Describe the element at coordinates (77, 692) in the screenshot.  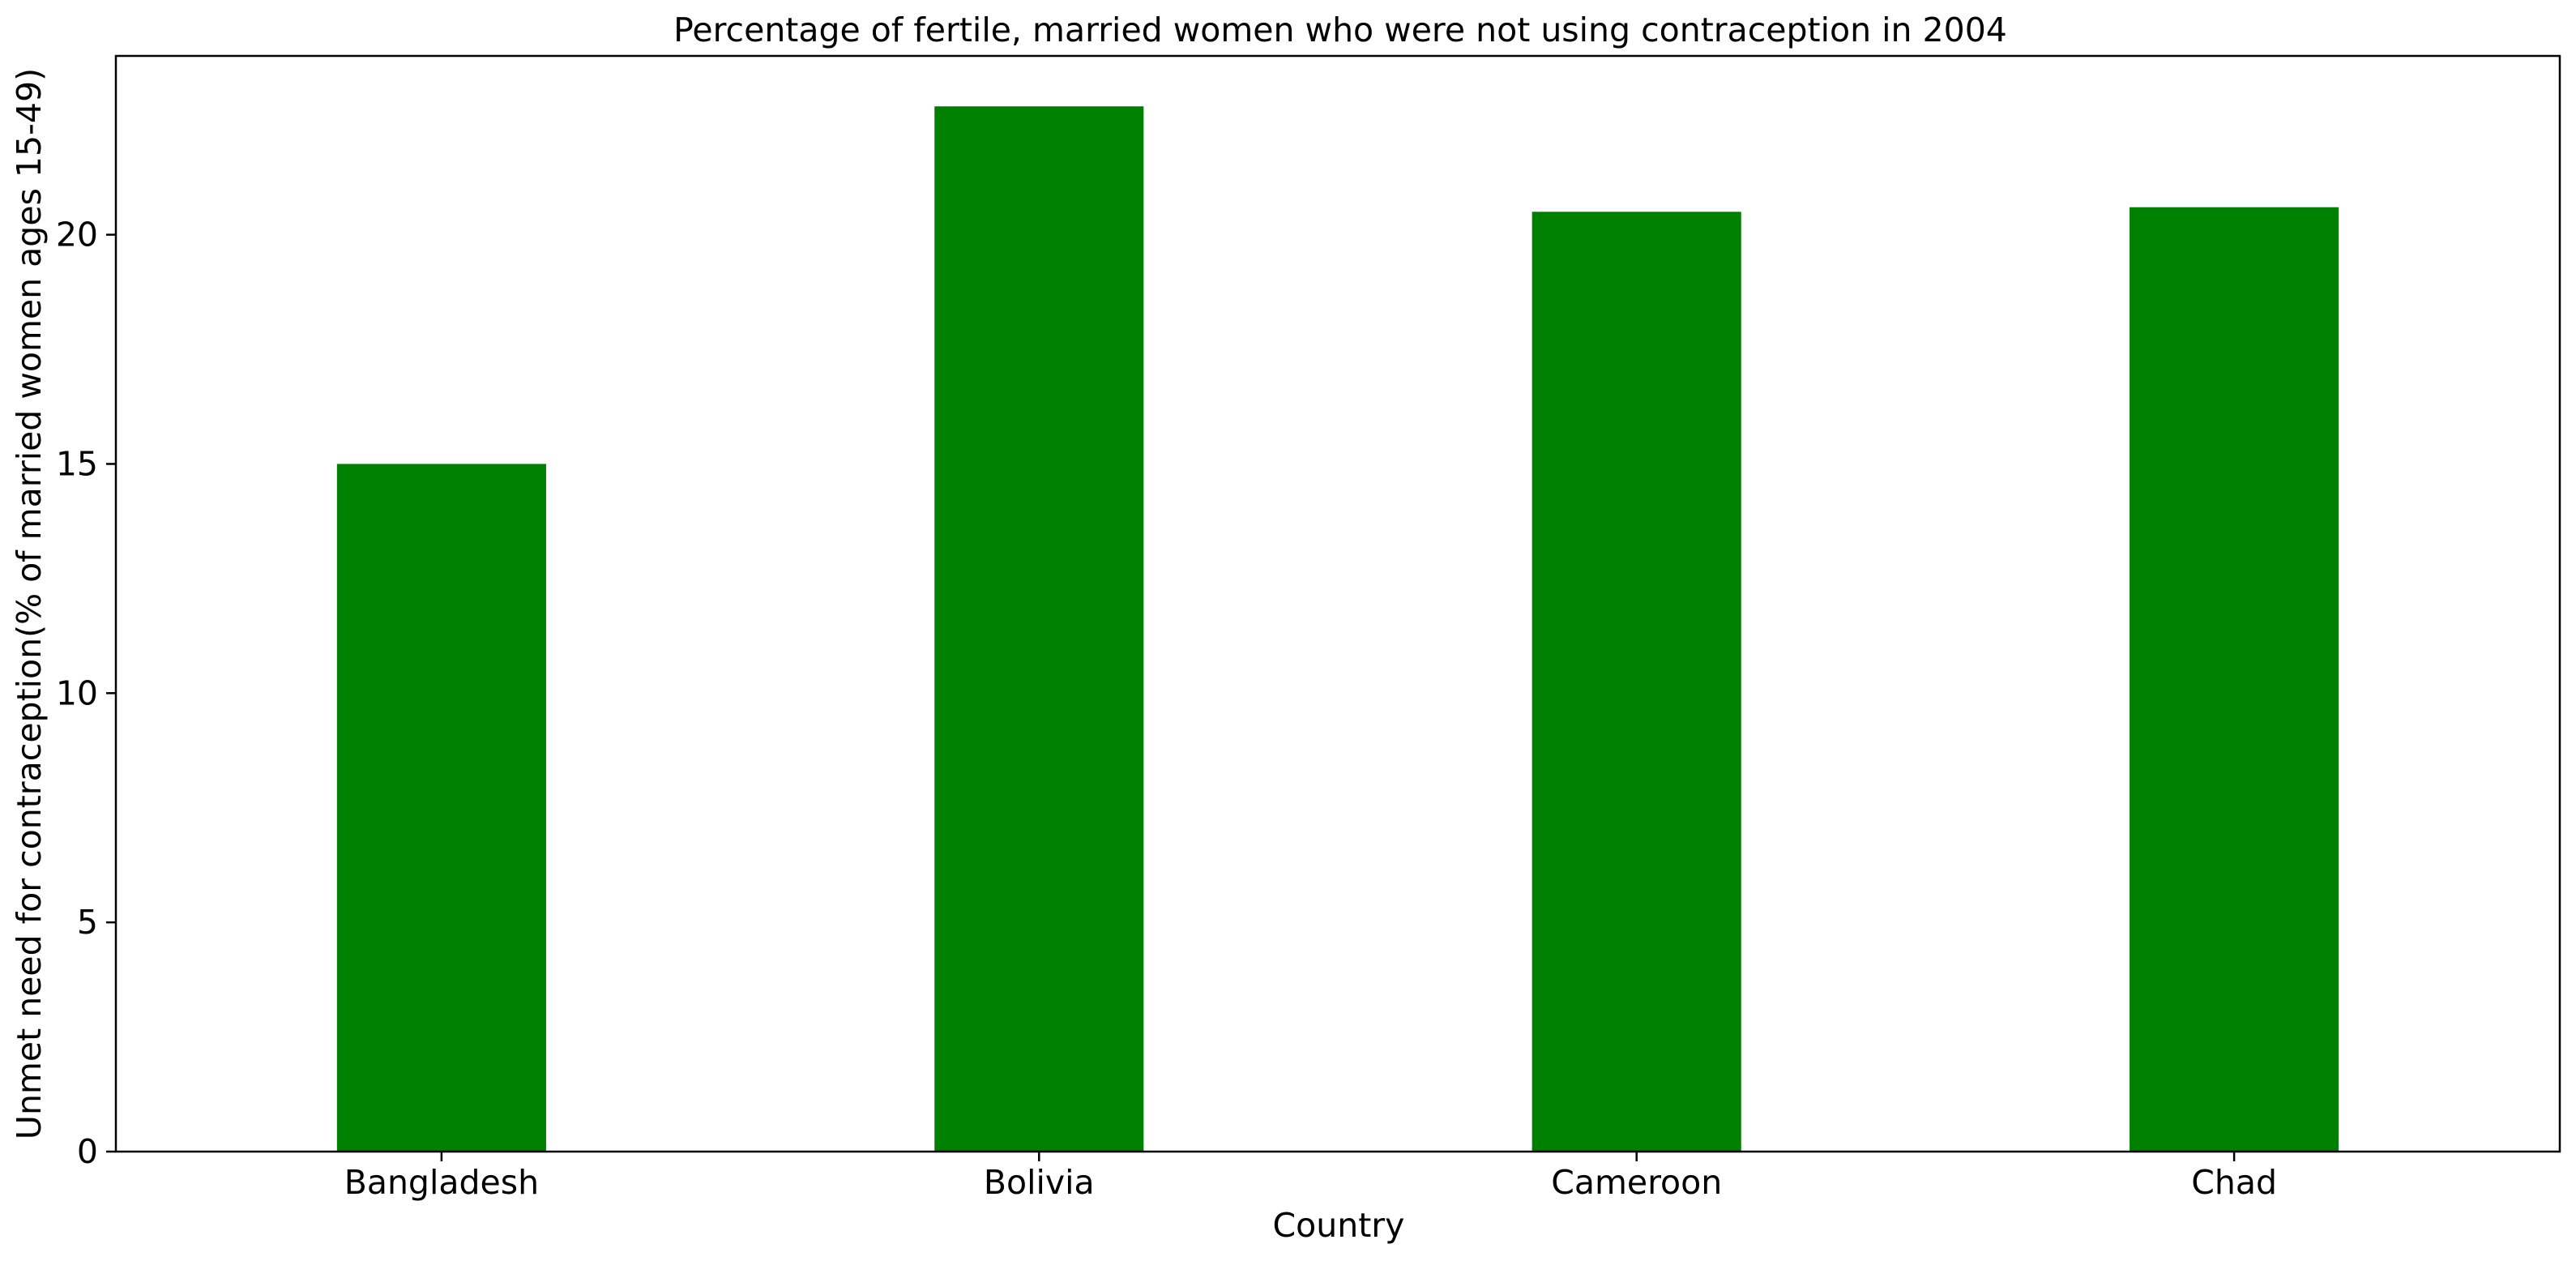
I see `y-tick-label-10: 10` at that location.